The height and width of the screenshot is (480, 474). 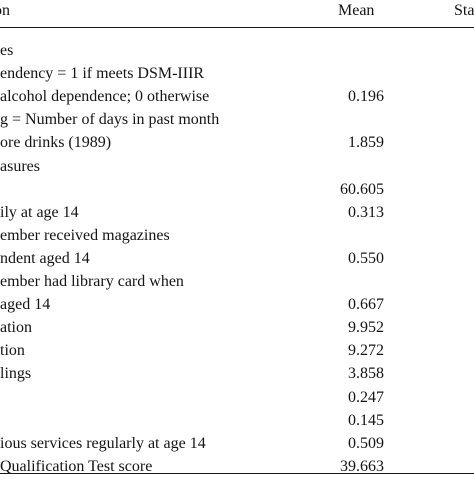 What do you see at coordinates (464, 10) in the screenshot?
I see `column-header-sd: Sta` at bounding box center [464, 10].